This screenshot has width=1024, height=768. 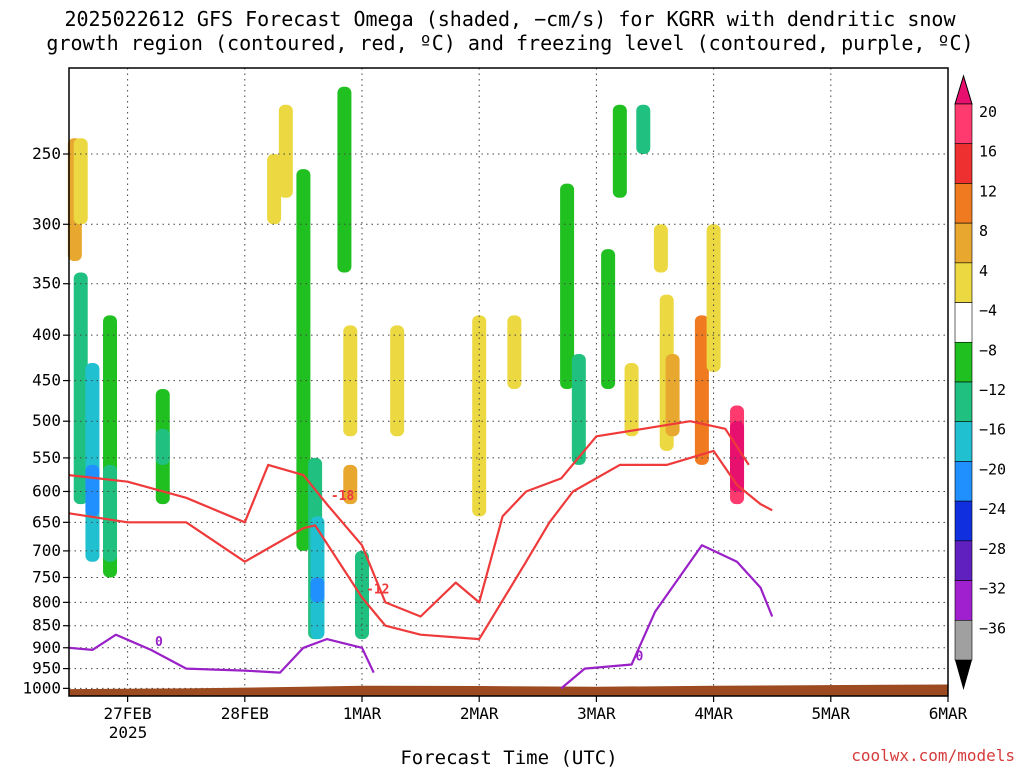 I want to click on x-tick-label: 2MAR, so click(x=479, y=713).